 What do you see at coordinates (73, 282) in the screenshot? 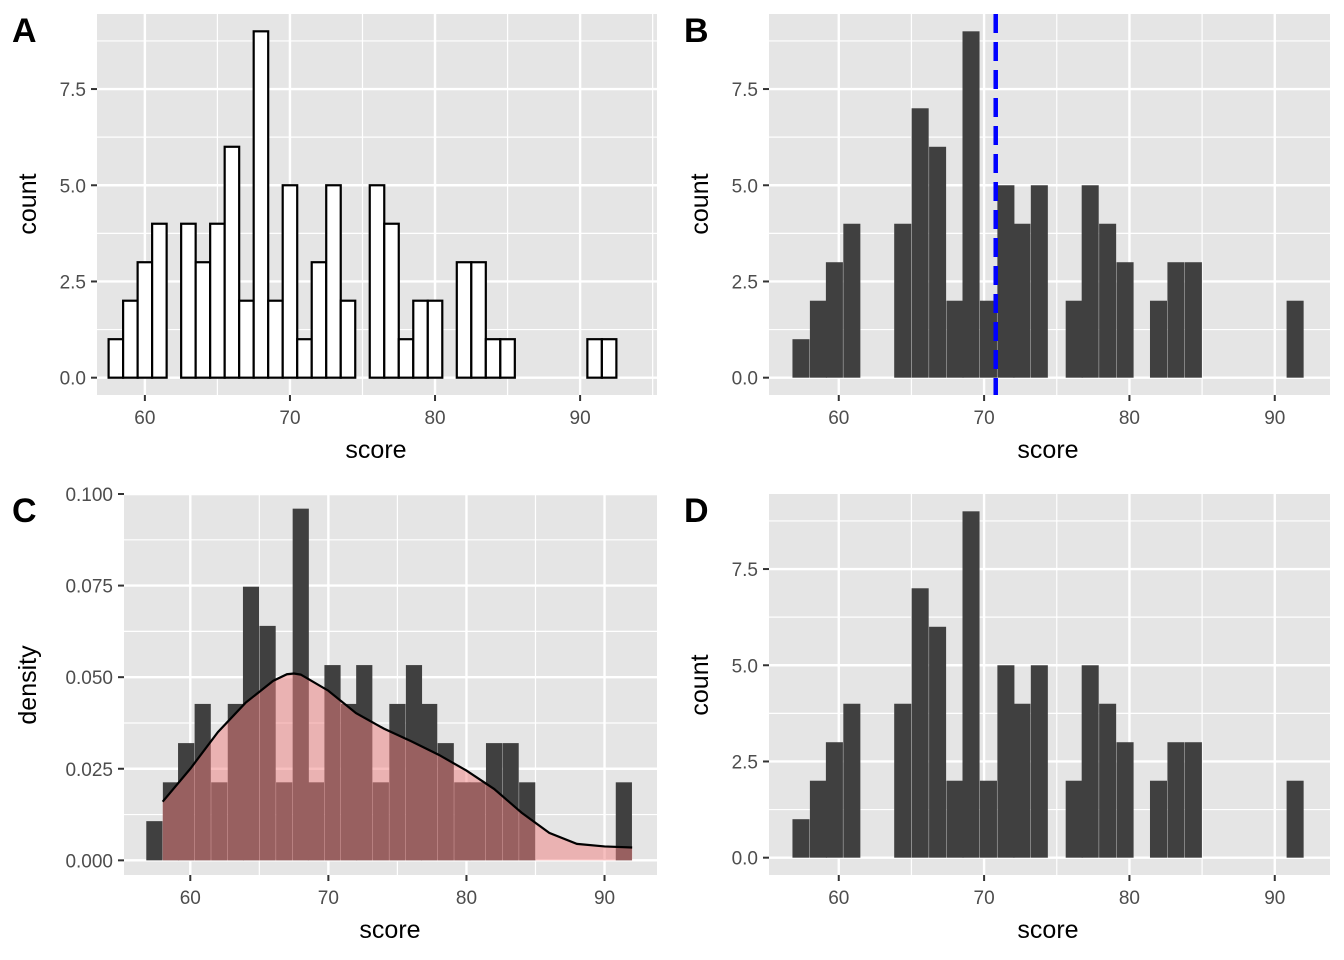
I see `y-tick-label-a: 2.5` at bounding box center [73, 282].